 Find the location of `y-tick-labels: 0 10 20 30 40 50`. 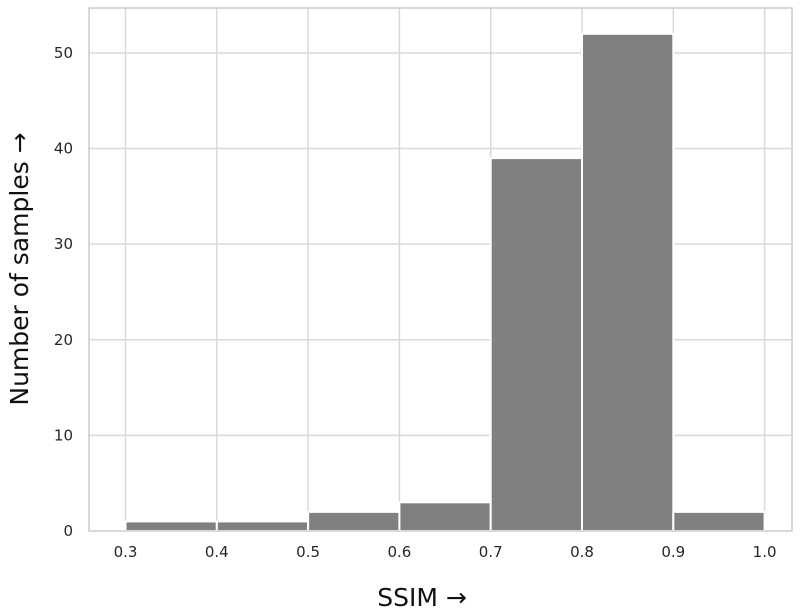

y-tick-labels: 0 10 20 30 40 50 is located at coordinates (63, 292).